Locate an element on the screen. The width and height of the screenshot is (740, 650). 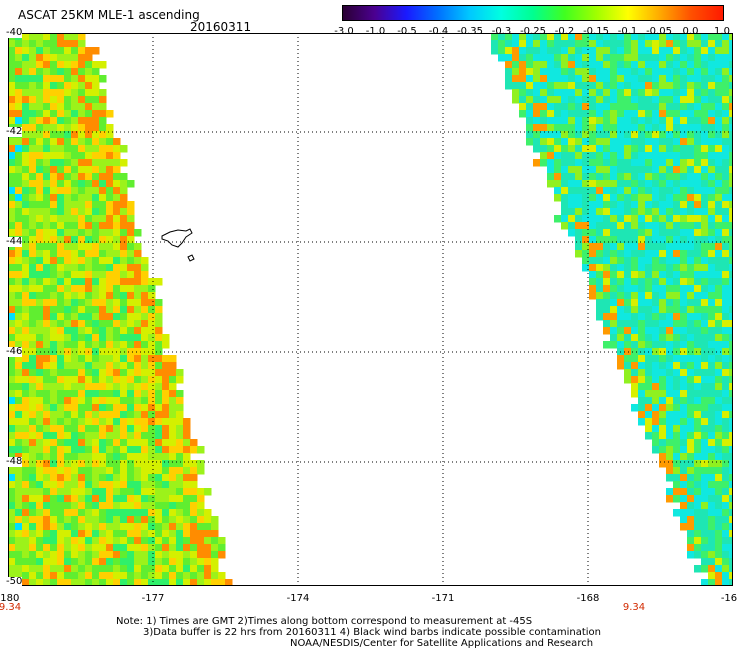
colorbar-tick-label: -0.05 is located at coordinates (659, 31).